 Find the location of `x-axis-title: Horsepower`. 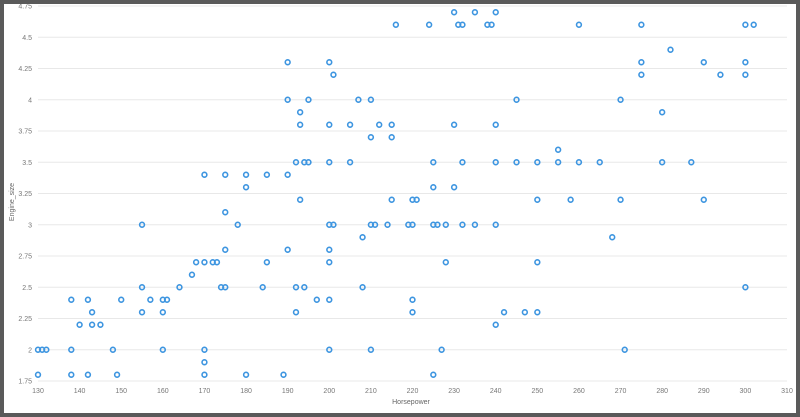

x-axis-title: Horsepower is located at coordinates (411, 402).